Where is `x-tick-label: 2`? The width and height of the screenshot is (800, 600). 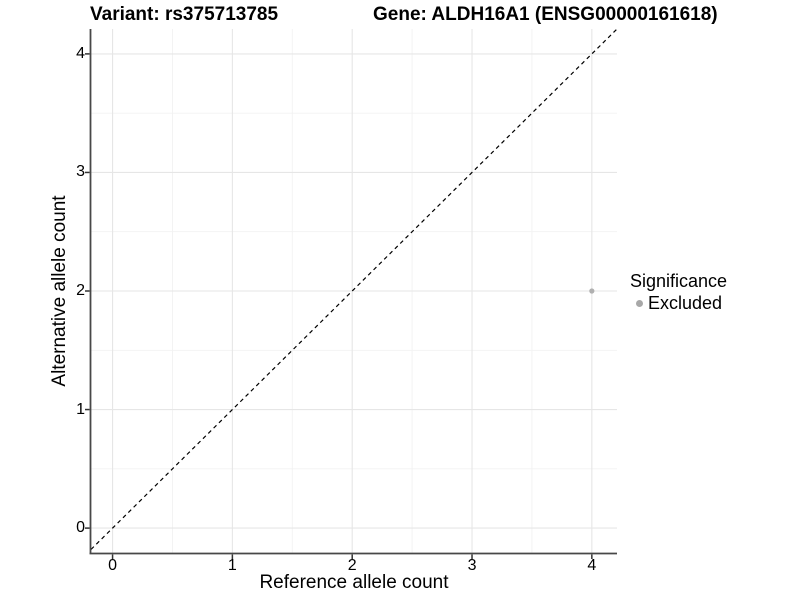 x-tick-label: 2 is located at coordinates (352, 565).